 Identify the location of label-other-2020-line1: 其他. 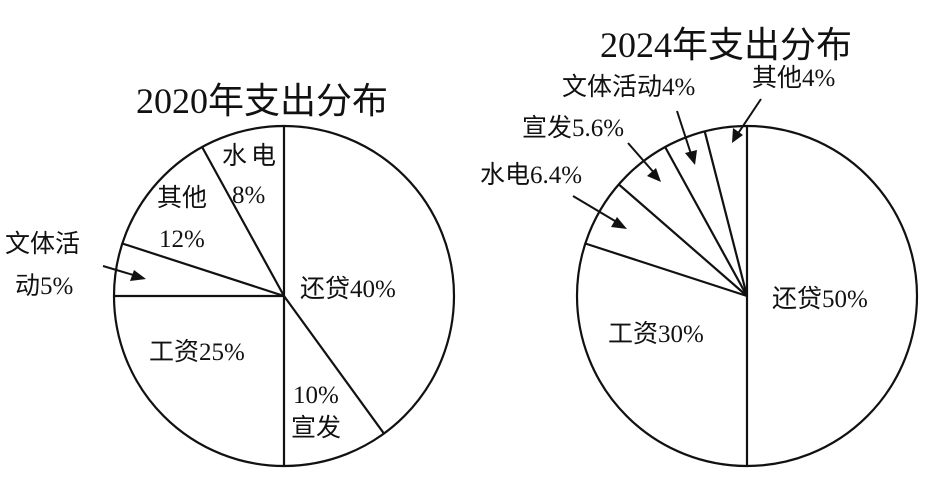
(182, 198).